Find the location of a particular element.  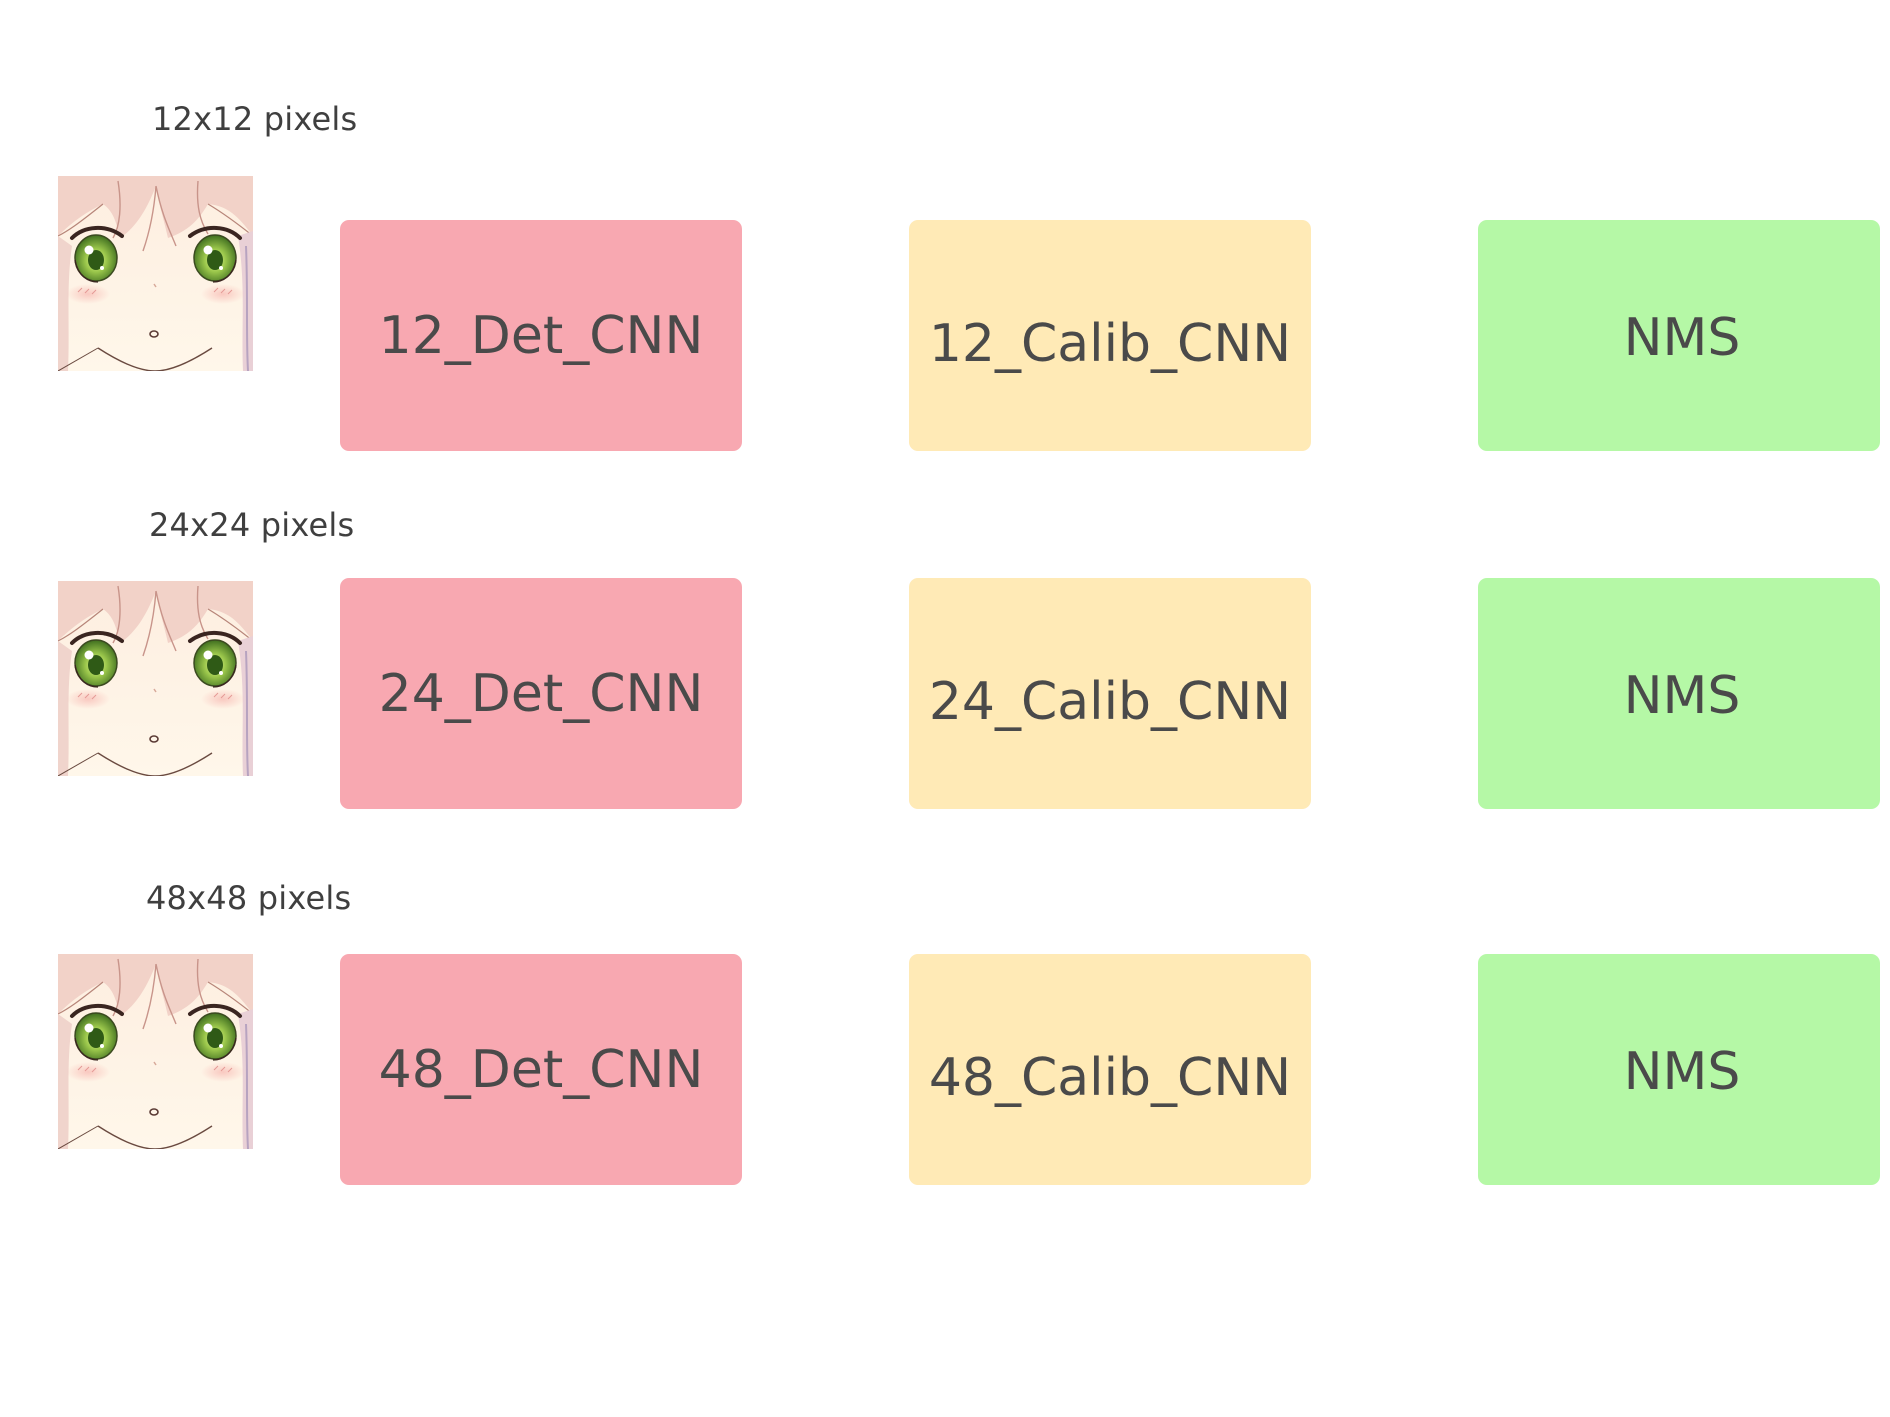

det-cnn-box-24: 24_Det_CNN is located at coordinates (541, 693).